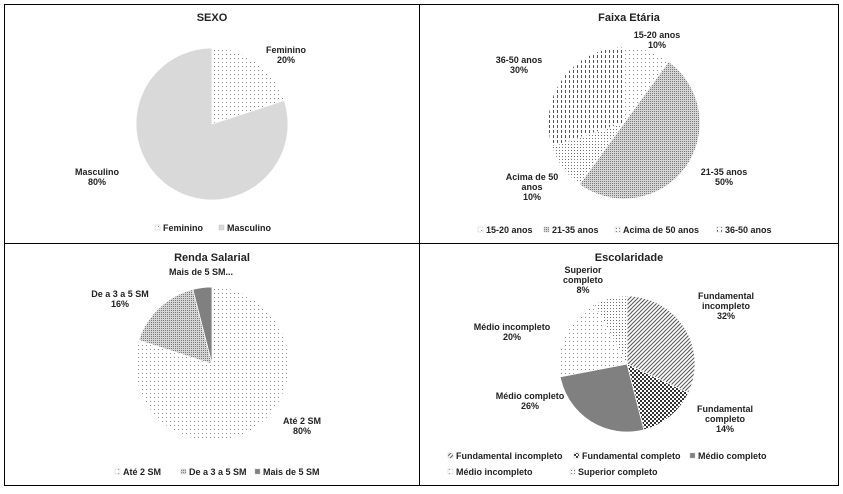  I want to click on legend-entry-ate-2-sm: Até 2 SM, so click(142, 472).